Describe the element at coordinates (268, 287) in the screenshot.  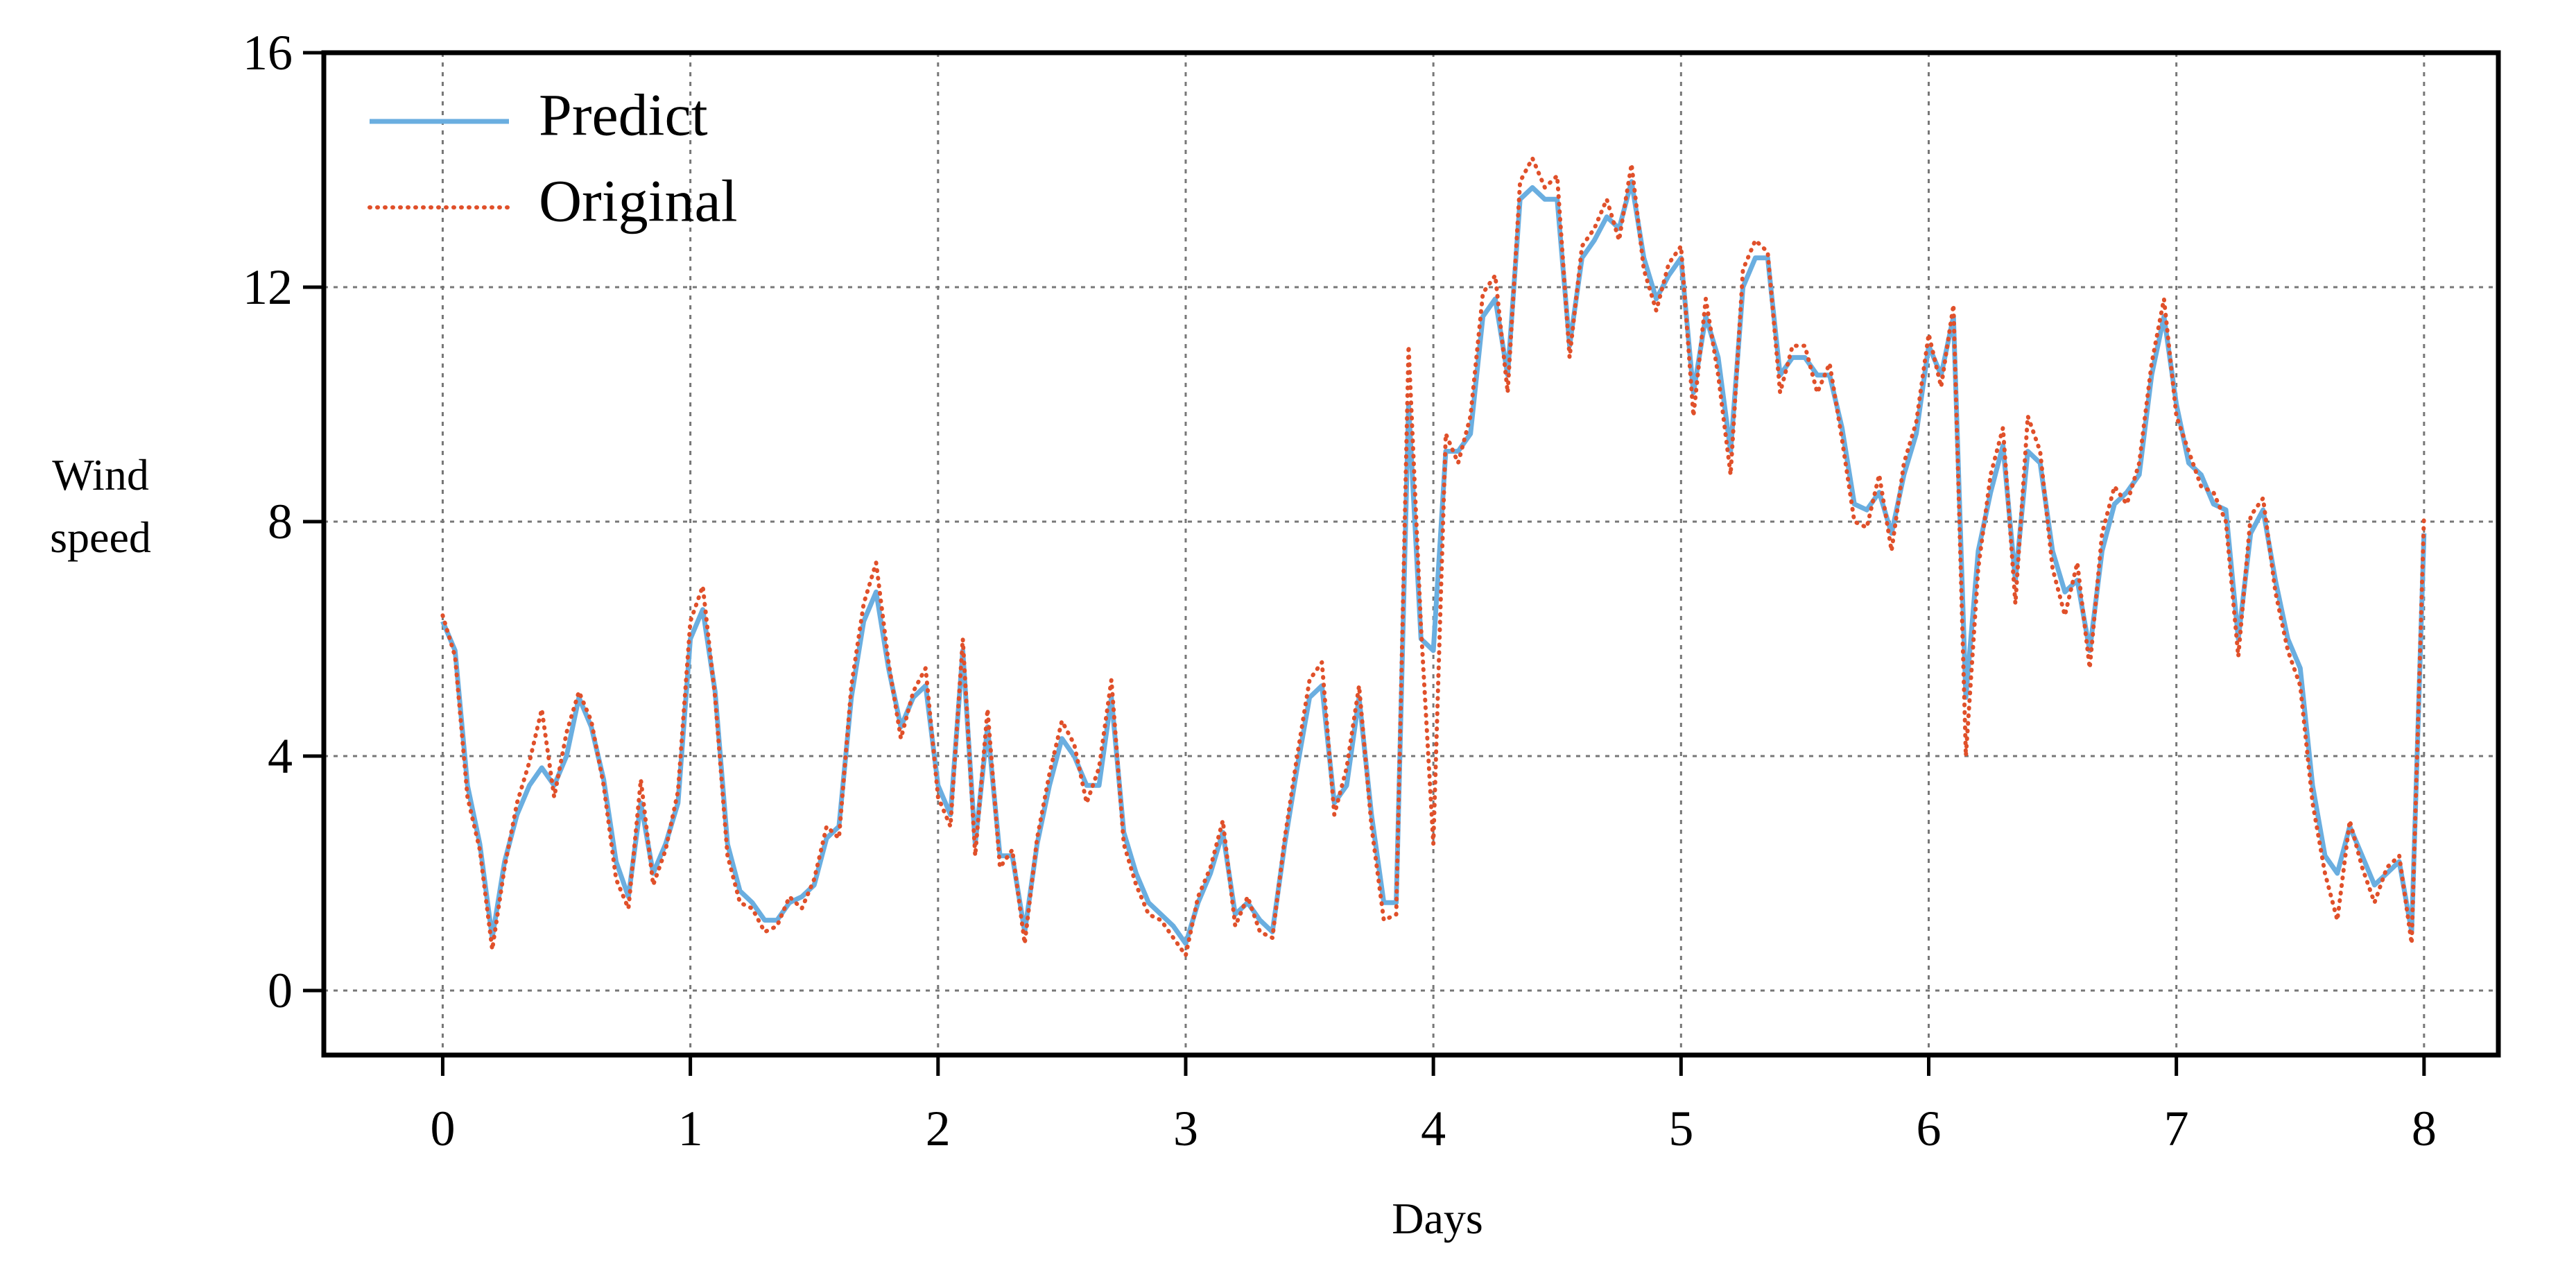
I see `y-tick-label: 12` at that location.